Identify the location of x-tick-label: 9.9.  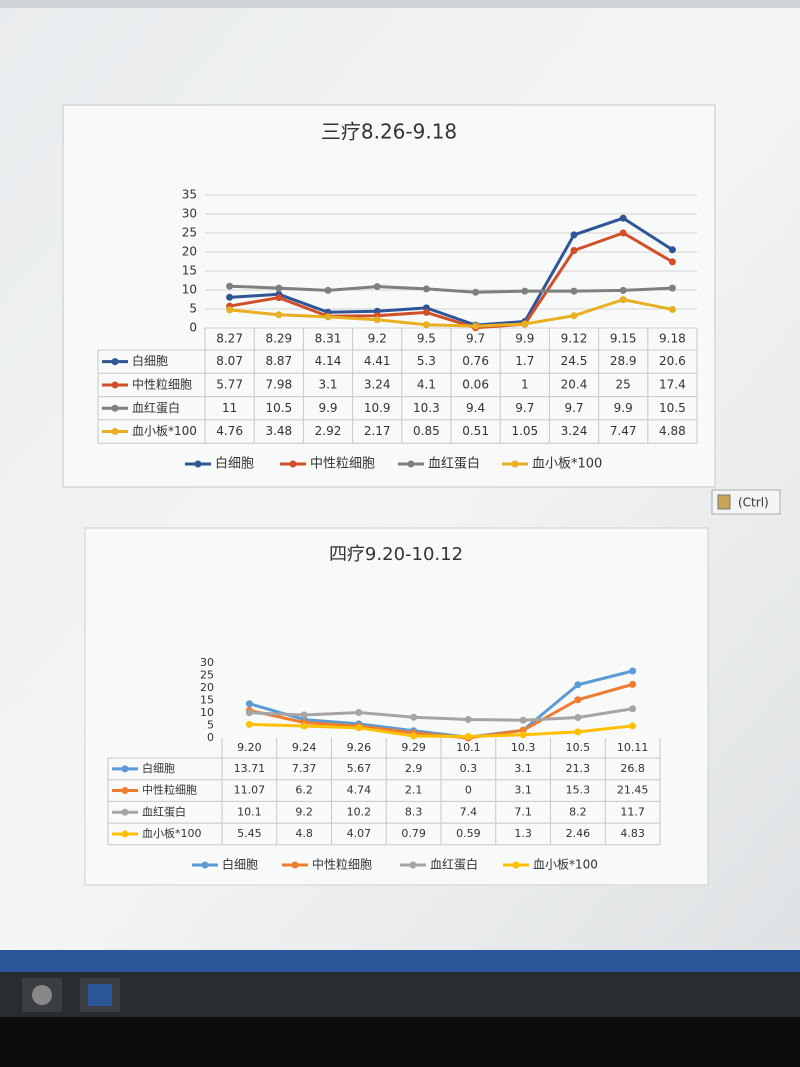
(524, 339).